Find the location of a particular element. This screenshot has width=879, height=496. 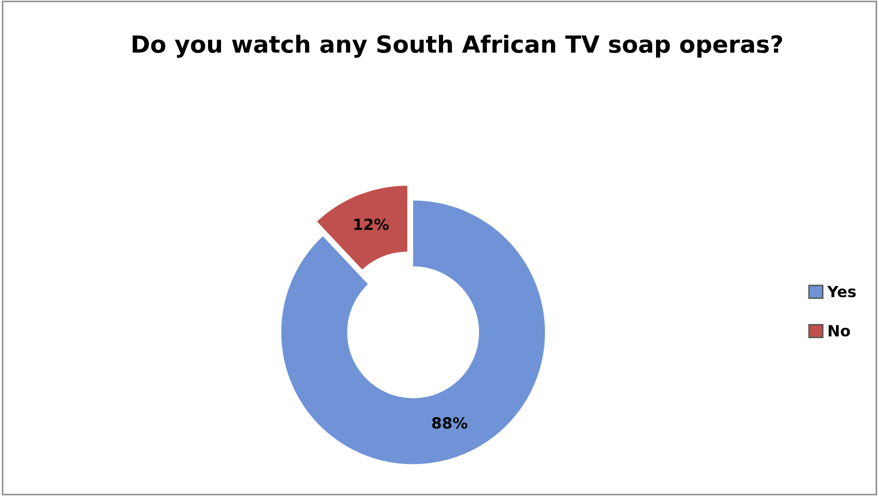

data-label: 12% is located at coordinates (371, 224).